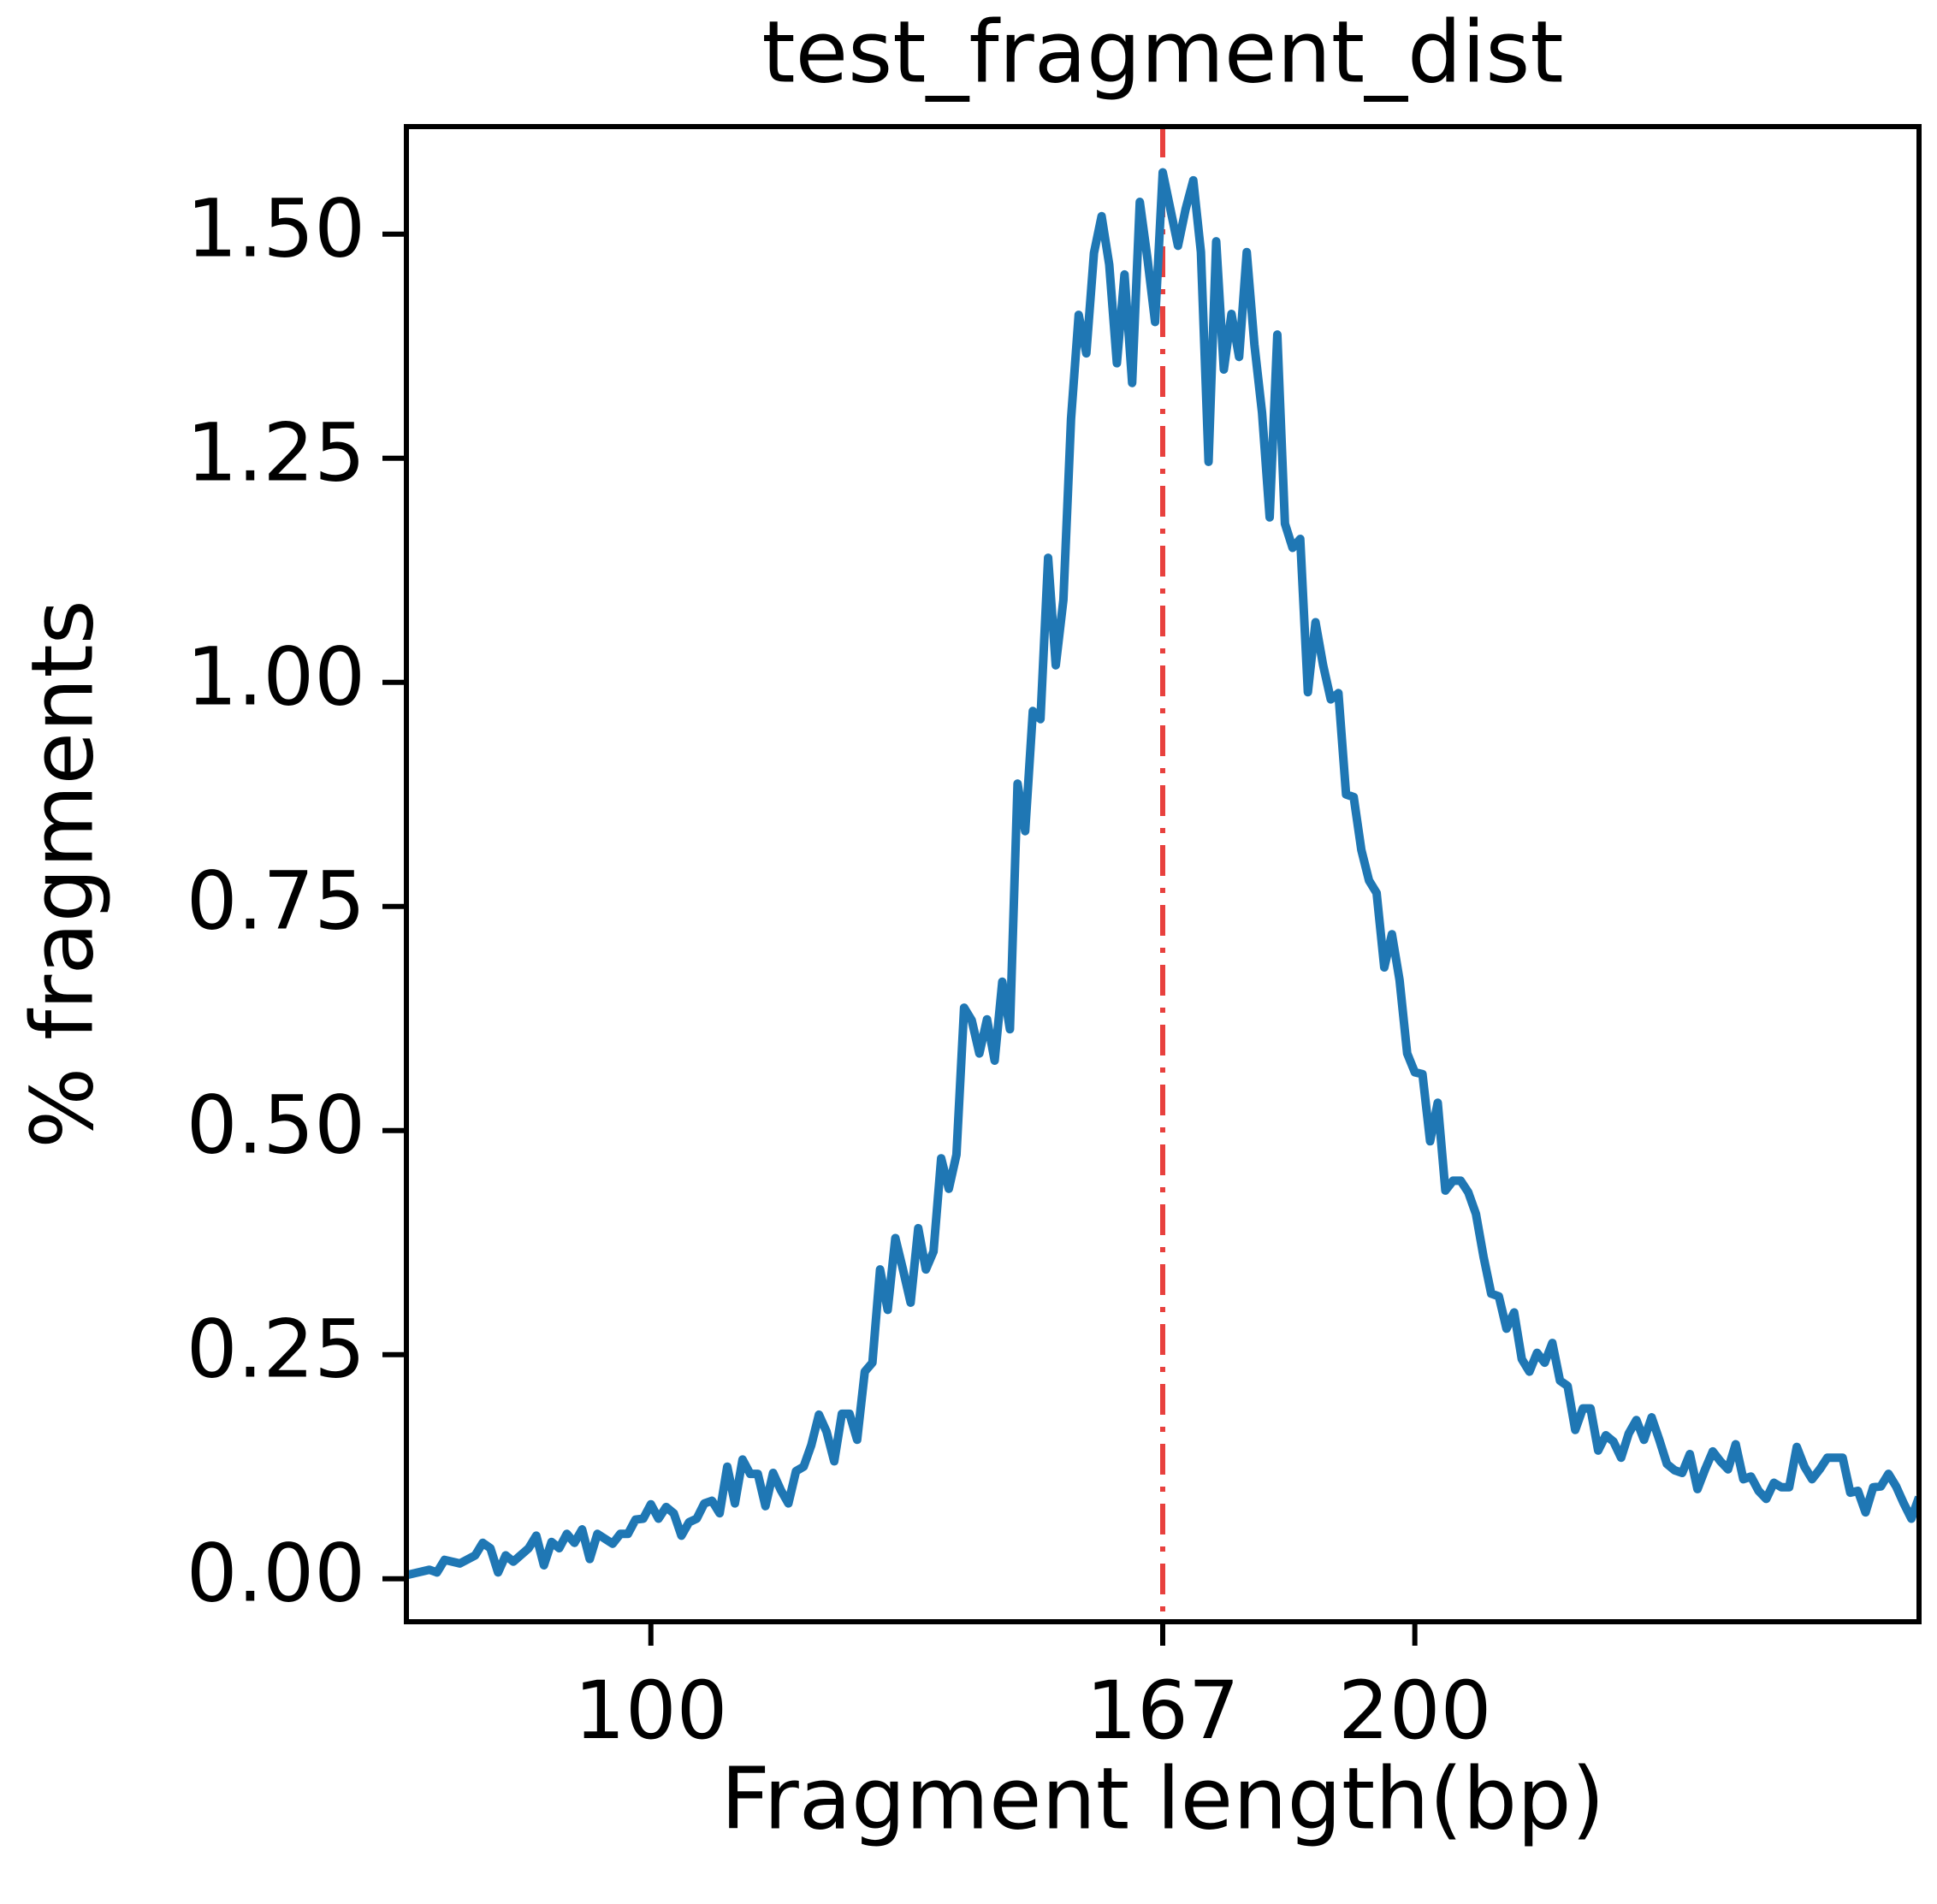  Describe the element at coordinates (1415, 1712) in the screenshot. I see `x-tick-label: 200` at that location.